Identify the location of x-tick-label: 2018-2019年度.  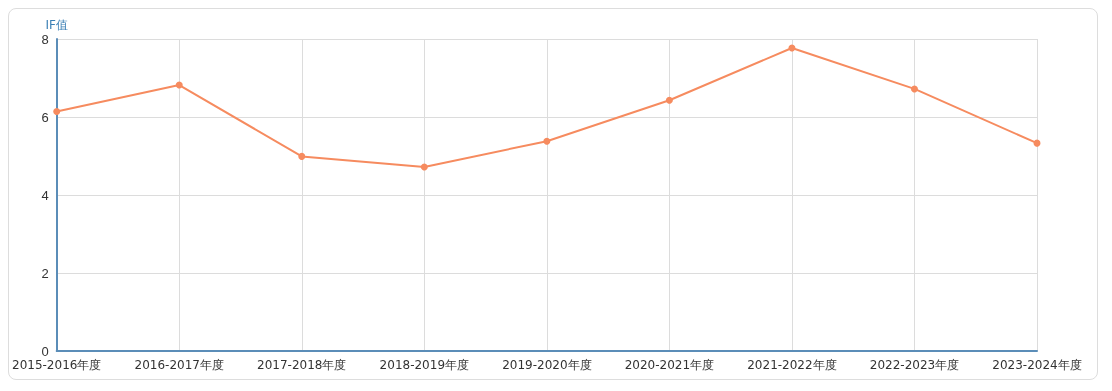
(424, 365).